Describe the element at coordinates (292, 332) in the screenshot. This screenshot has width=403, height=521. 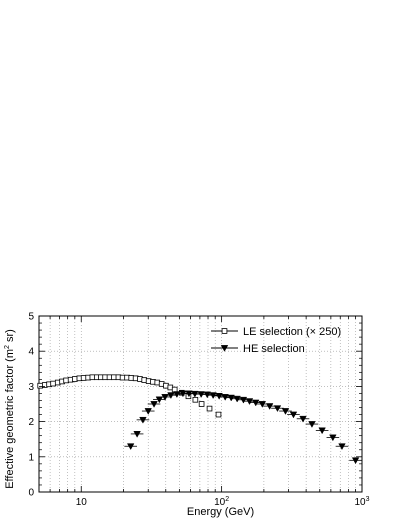
I see `legend-label: LE selection (× 250)` at that location.